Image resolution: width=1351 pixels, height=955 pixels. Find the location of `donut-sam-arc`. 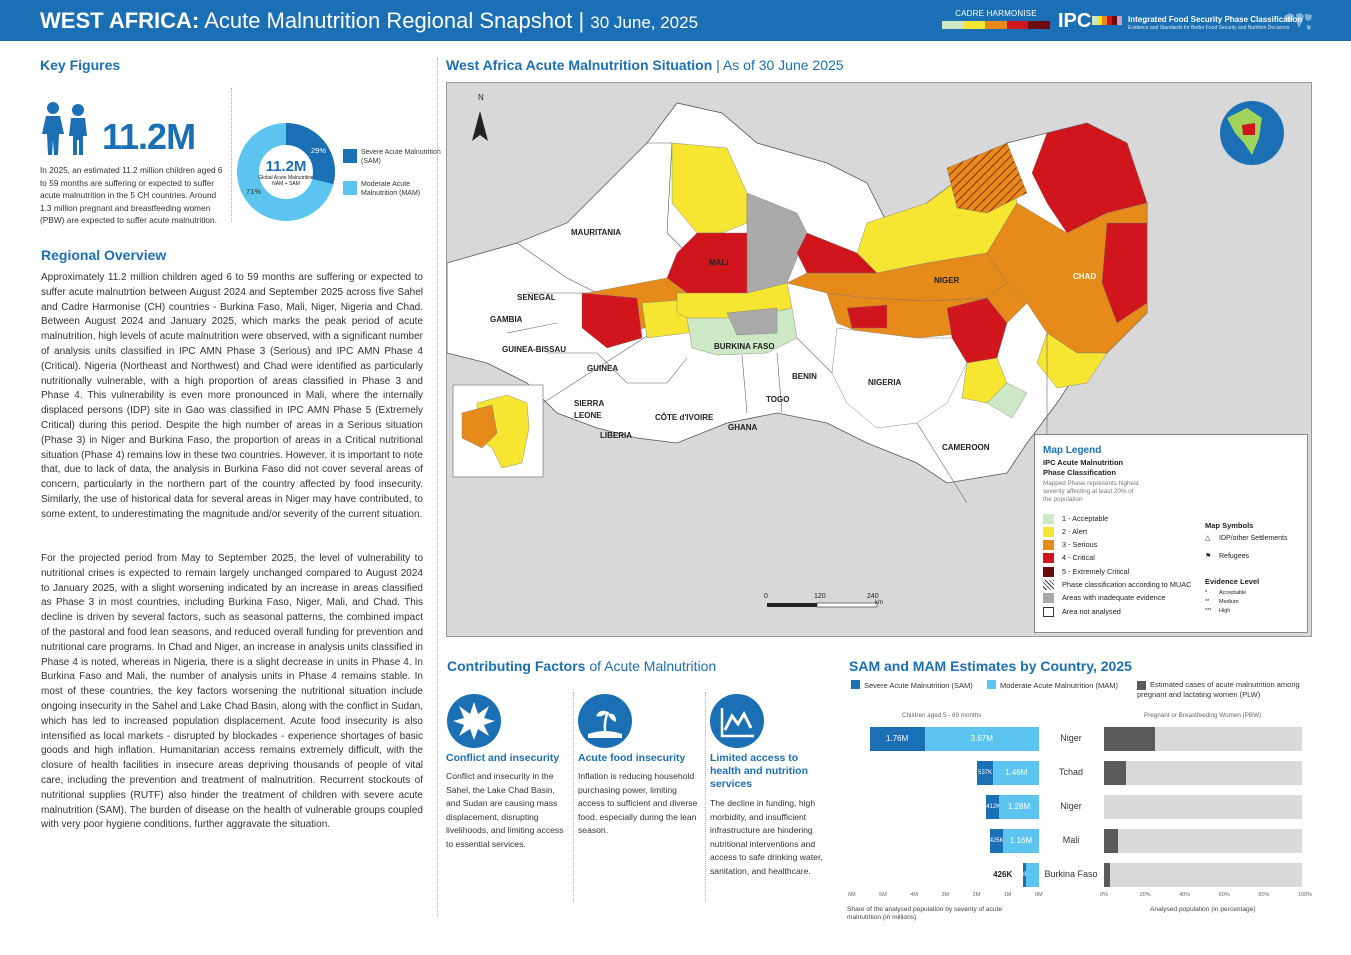

donut-sam-arc is located at coordinates (286, 172).